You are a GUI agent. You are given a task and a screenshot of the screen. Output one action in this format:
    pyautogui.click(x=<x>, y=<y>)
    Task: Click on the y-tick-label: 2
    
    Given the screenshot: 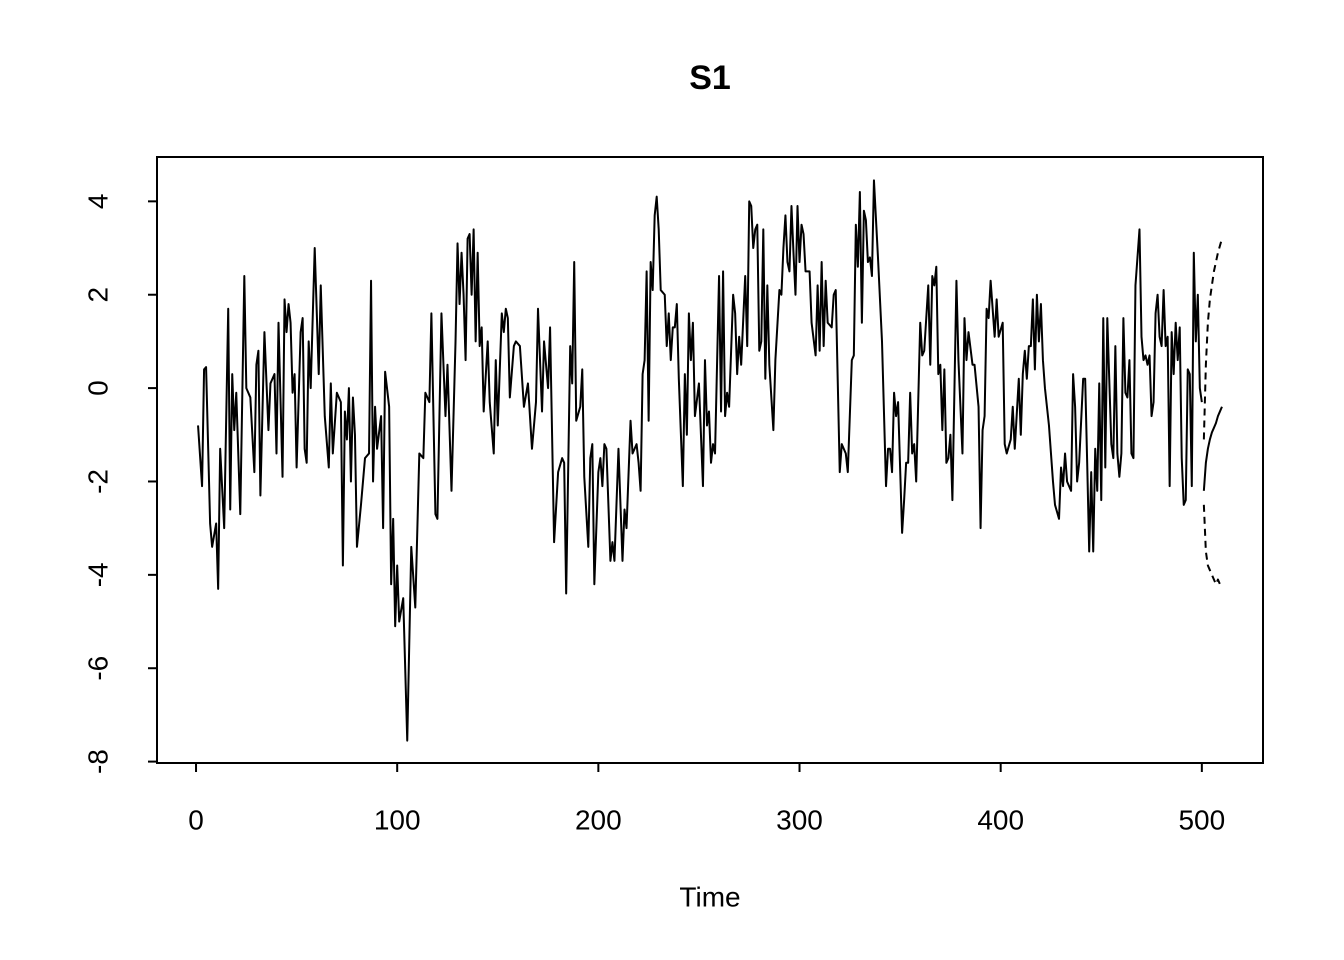 What is the action you would take?
    pyautogui.click(x=97, y=295)
    